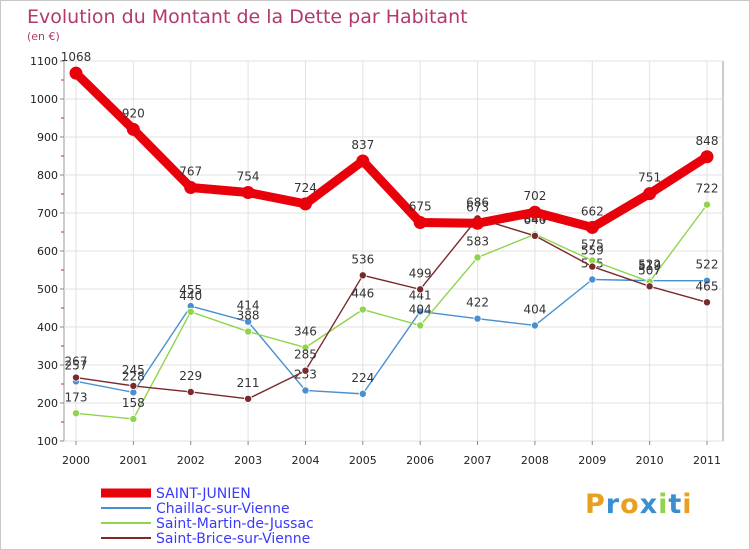 The width and height of the screenshot is (750, 550). I want to click on data-label: 440, so click(190, 296).